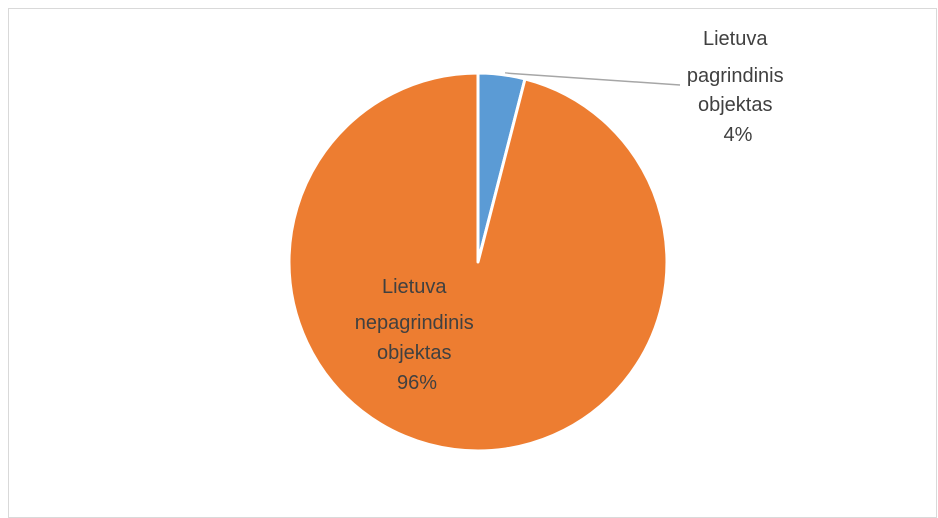 Image resolution: width=938 pixels, height=518 pixels. I want to click on label-line: 4%, so click(738, 135).